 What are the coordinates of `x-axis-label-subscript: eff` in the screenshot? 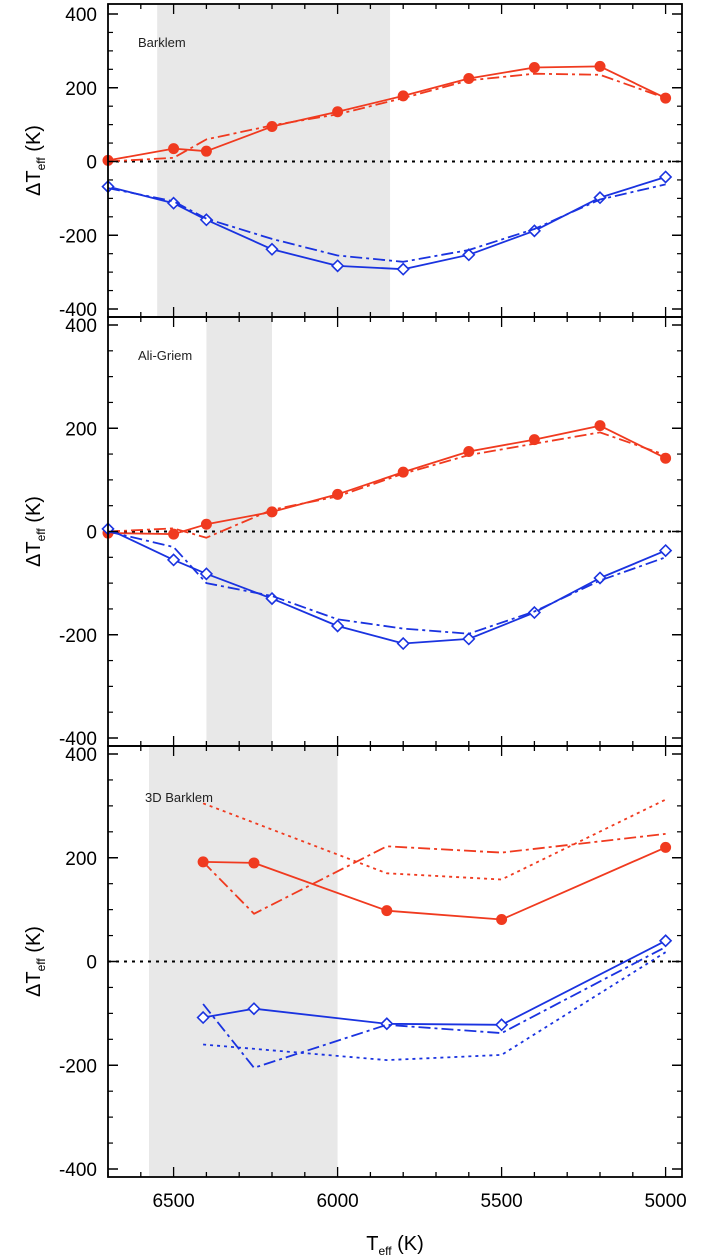 It's located at (385, 1251).